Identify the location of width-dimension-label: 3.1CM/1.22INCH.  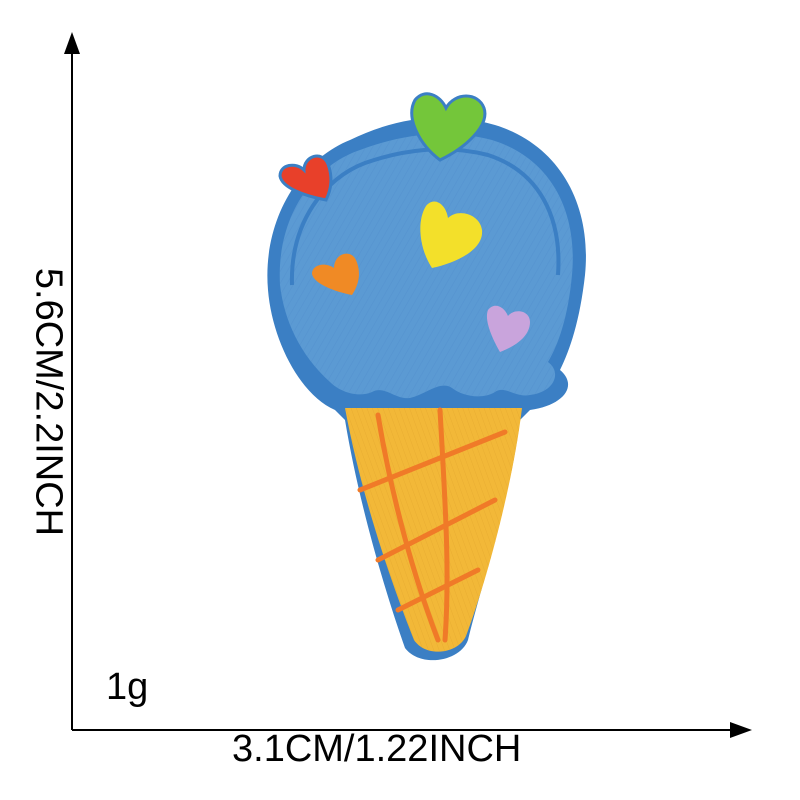
(377, 749).